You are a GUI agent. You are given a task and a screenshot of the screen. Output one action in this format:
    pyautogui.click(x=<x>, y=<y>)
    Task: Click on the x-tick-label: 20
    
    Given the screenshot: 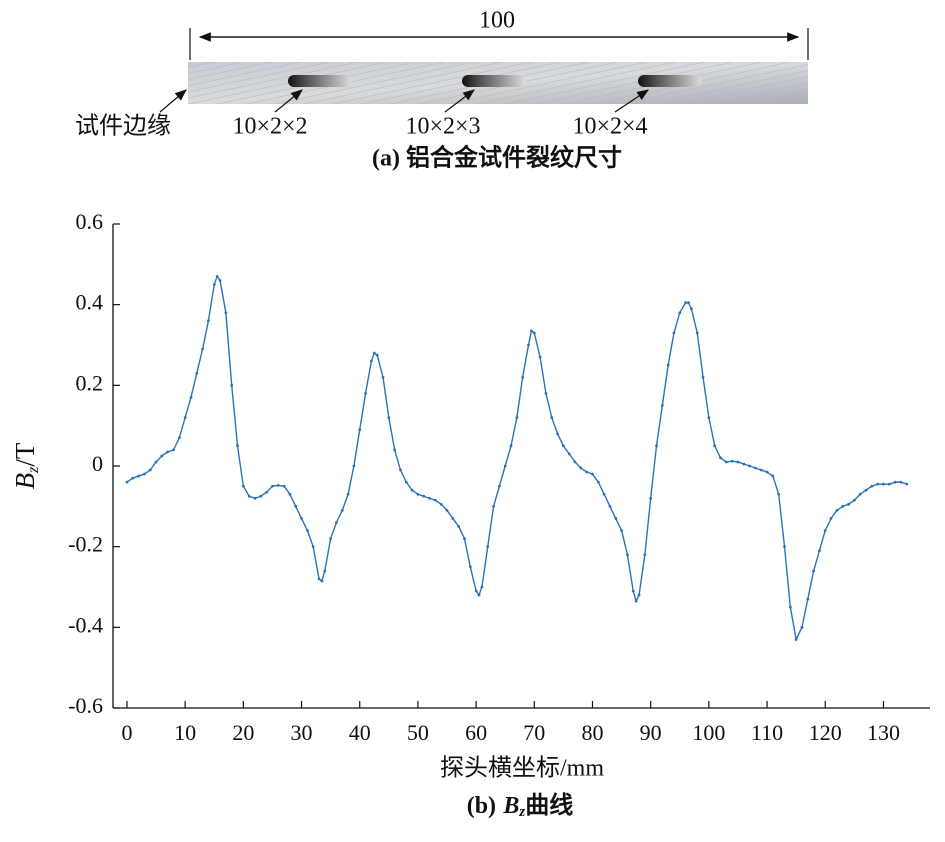 What is the action you would take?
    pyautogui.click(x=243, y=732)
    